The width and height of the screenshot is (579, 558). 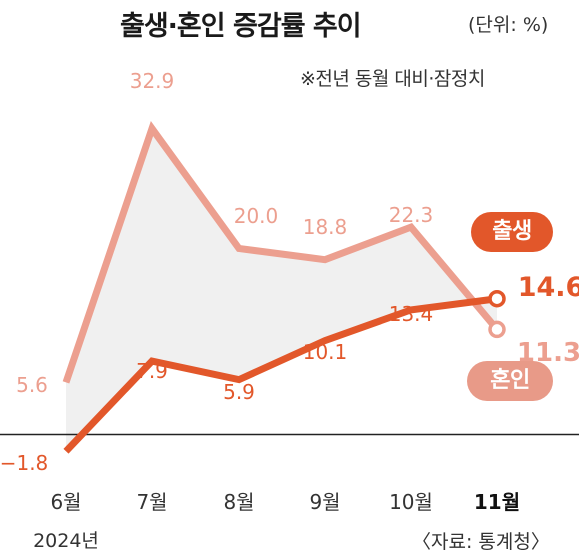 What do you see at coordinates (510, 381) in the screenshot?
I see `legend-marriage-pill: 혼인` at bounding box center [510, 381].